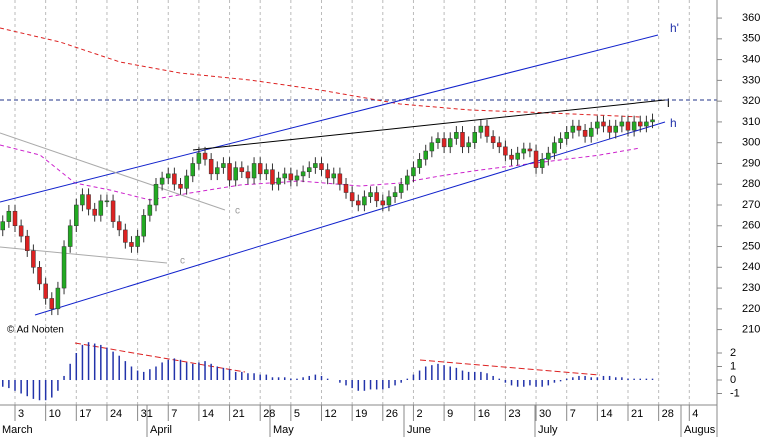  Describe the element at coordinates (208, 414) in the screenshot. I see `x-tick-label: 14` at that location.